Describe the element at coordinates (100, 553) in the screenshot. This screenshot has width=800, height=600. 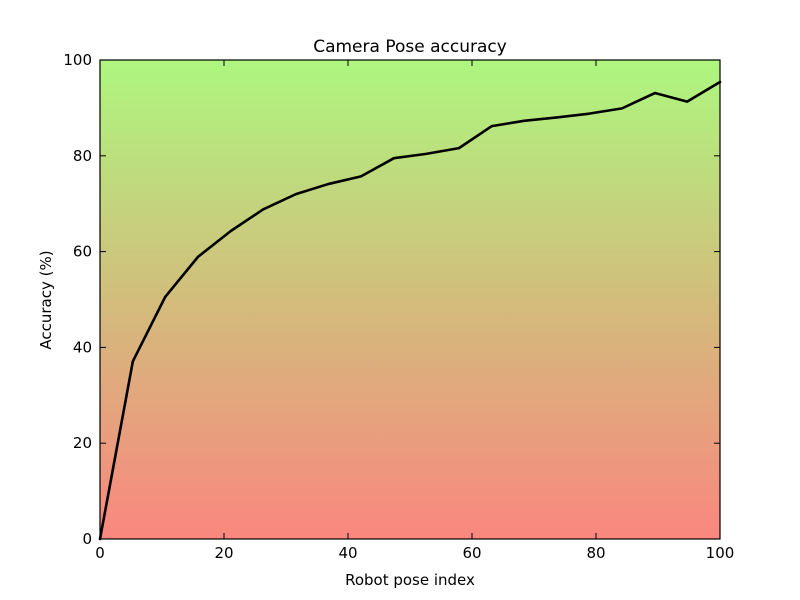
I see `x-tick-label-0: 0` at that location.